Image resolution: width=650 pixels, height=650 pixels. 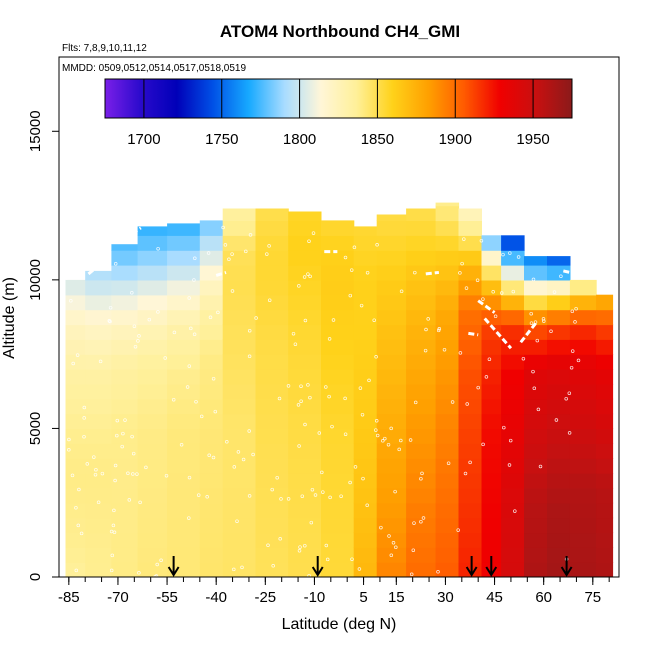 I want to click on y-tick-label: 5000, so click(x=35, y=428).